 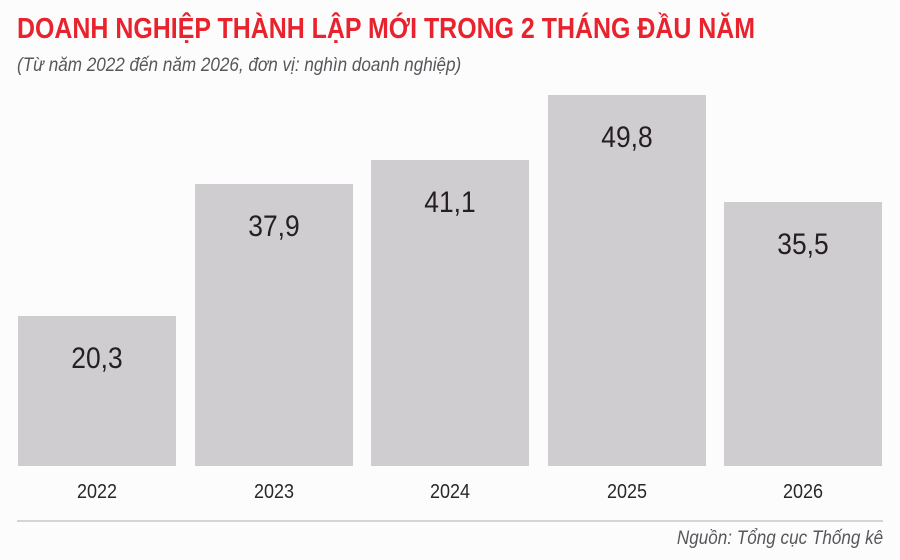 What do you see at coordinates (274, 325) in the screenshot?
I see `bar-2023: 37,9` at bounding box center [274, 325].